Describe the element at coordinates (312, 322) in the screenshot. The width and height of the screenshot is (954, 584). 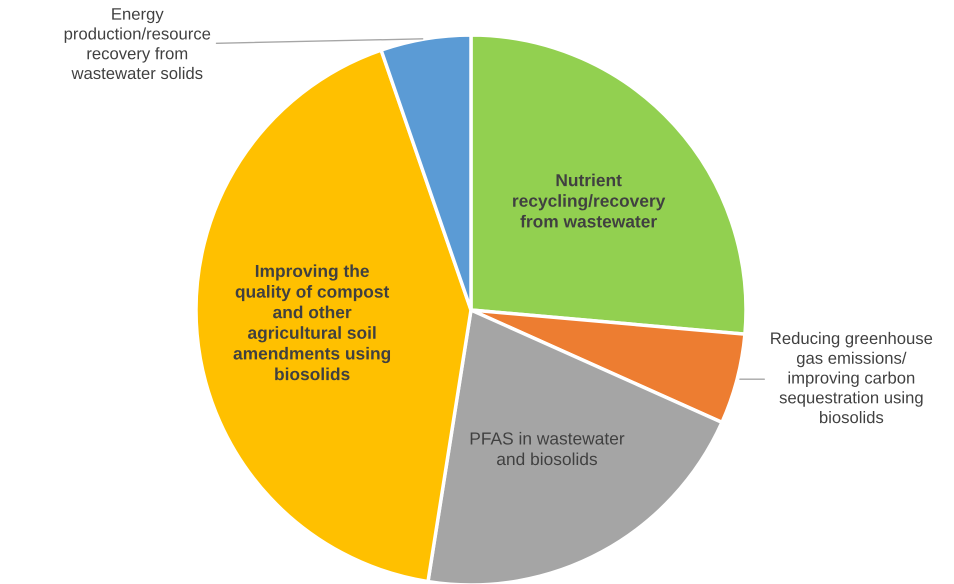
I see `slice-label: Improving the quality of compost and other agricultural soil amendments using biosolids` at that location.